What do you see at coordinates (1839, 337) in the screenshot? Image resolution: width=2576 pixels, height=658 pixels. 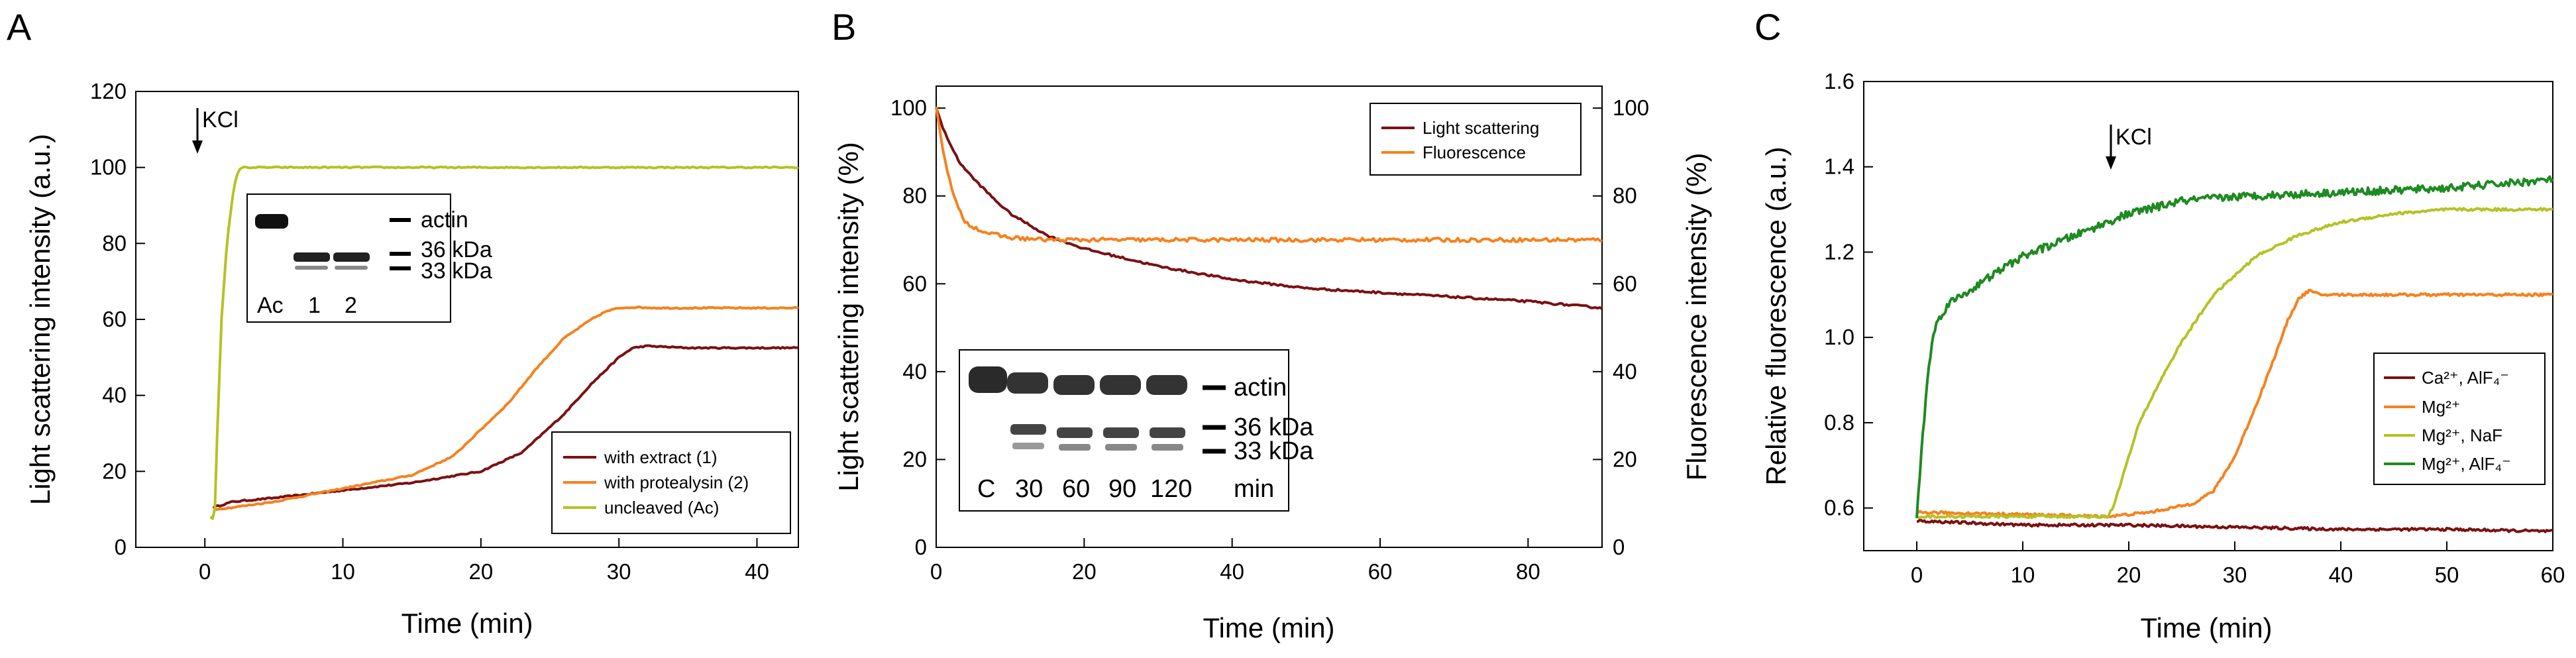 I see `y-tick-label: 1.0` at bounding box center [1839, 337].